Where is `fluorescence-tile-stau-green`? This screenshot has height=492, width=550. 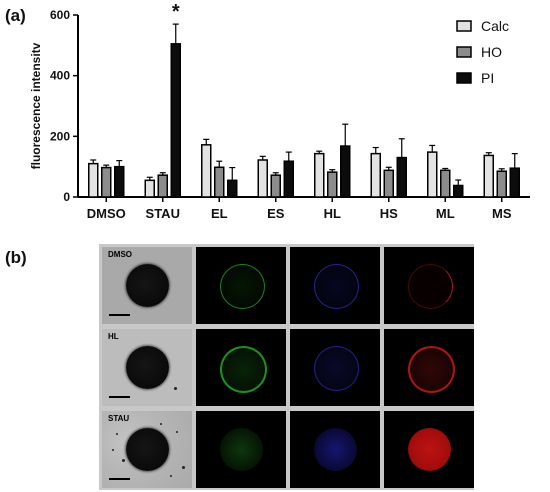
fluorescence-tile-stau-green is located at coordinates (241, 449).